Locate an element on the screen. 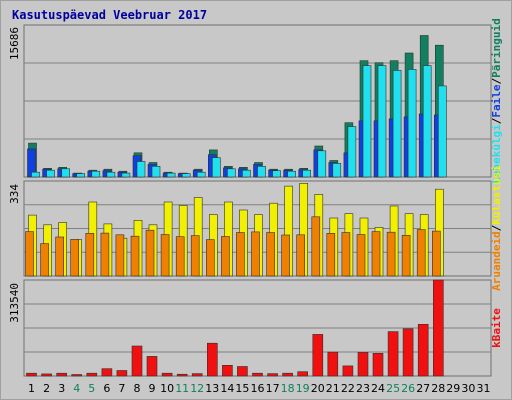  x-tick-label-23: 23 is located at coordinates (363, 388).